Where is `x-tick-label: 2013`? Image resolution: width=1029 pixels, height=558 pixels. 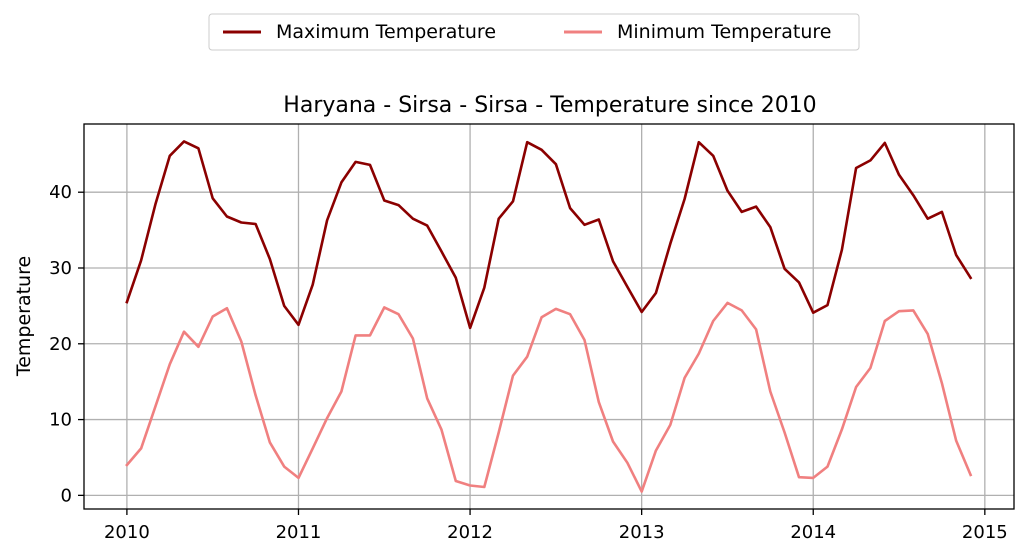
x-tick-label: 2013 is located at coordinates (642, 532).